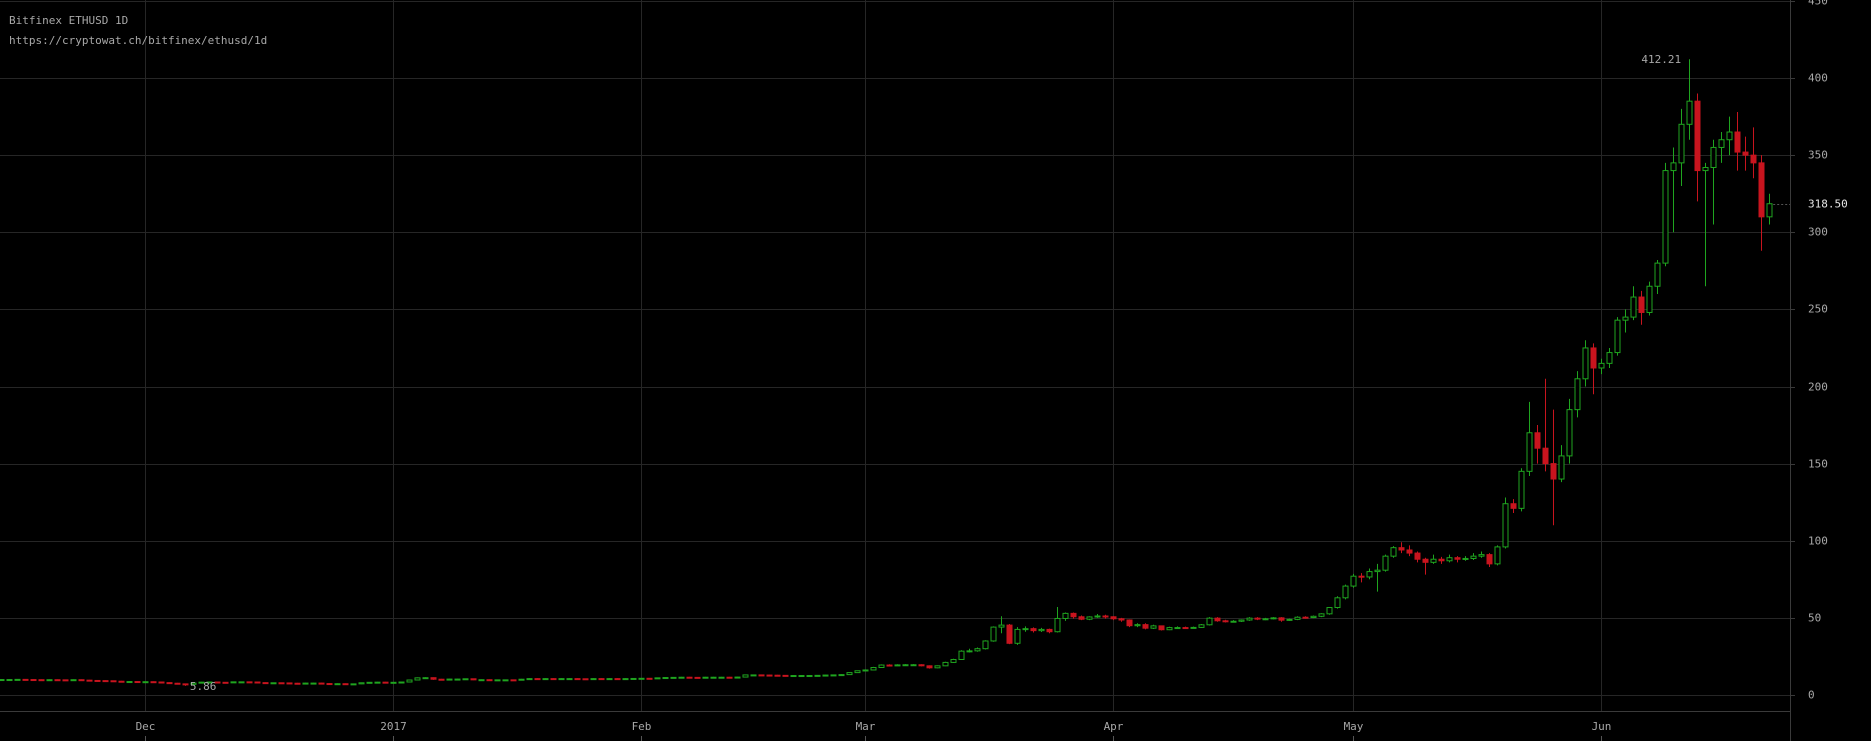 Image resolution: width=1871 pixels, height=741 pixels. I want to click on x-tick-label: Dec, so click(146, 726).